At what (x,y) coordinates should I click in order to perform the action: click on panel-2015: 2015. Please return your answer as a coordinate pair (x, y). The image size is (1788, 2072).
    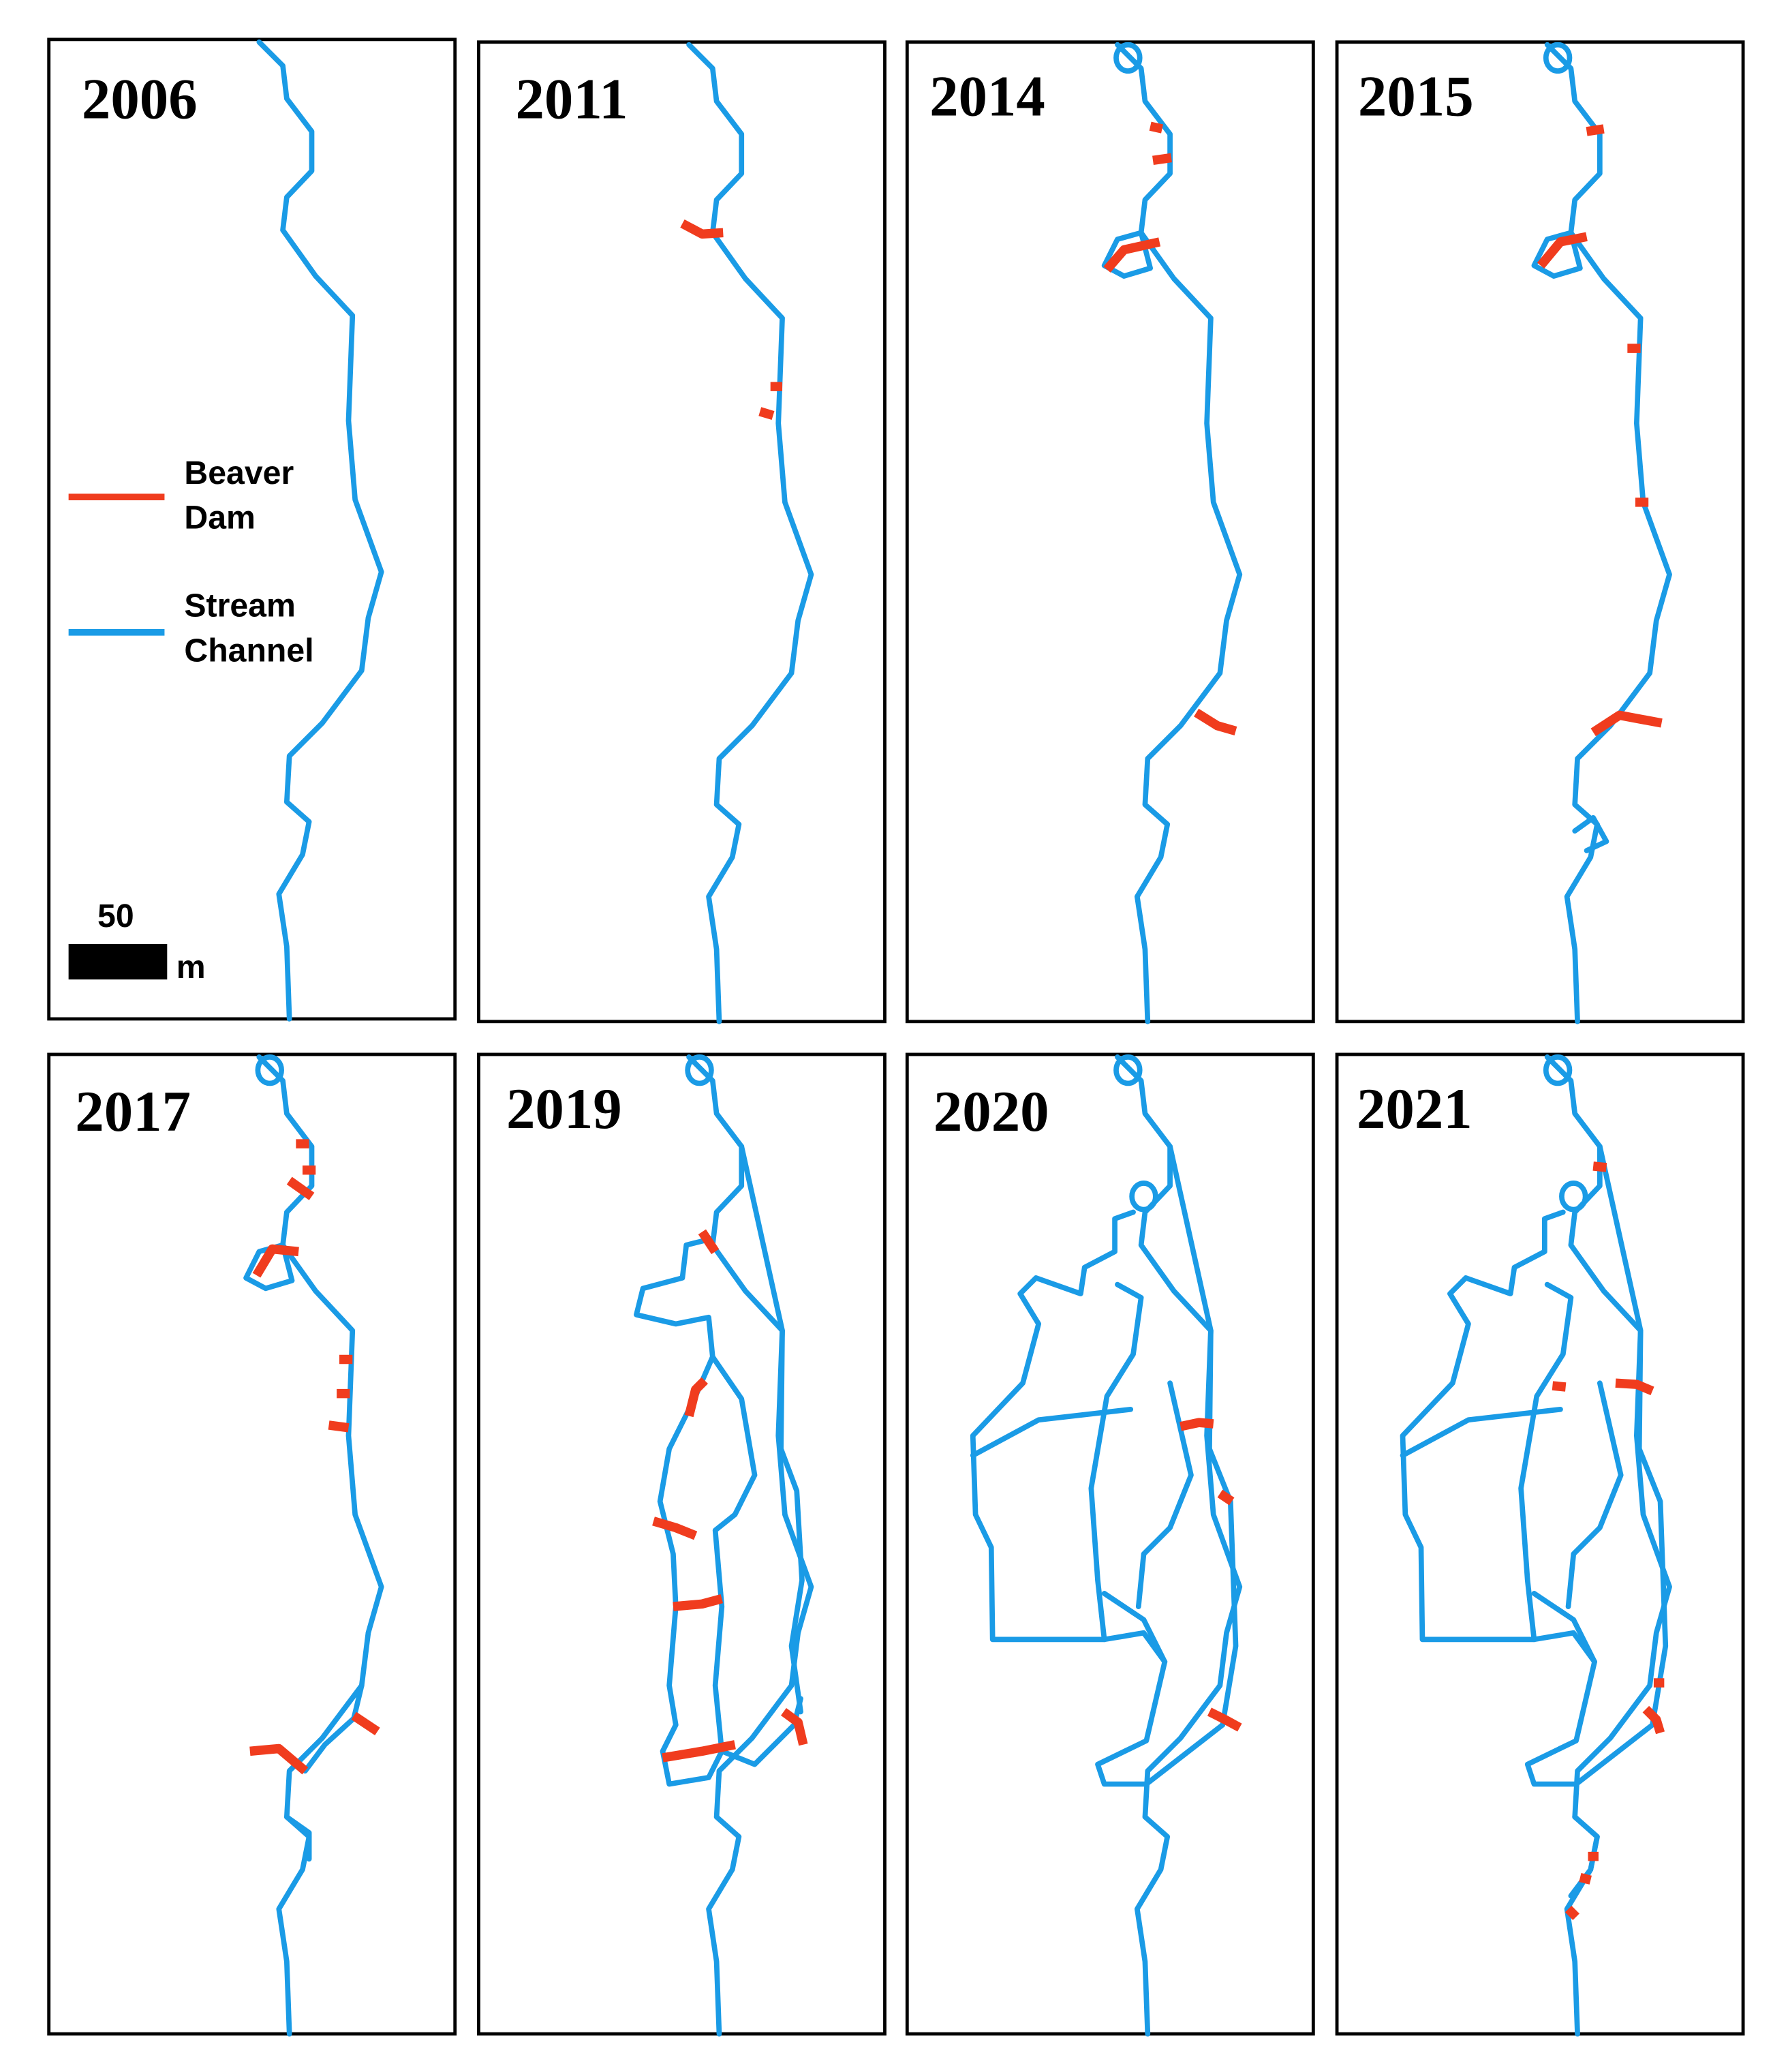
    Looking at the image, I should click on (1513, 533).